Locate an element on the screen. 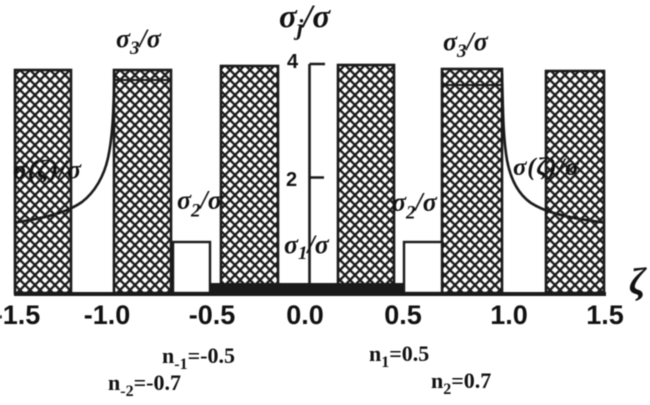 This screenshot has width=650, height=405. svg-text: n1=0.5 is located at coordinates (399, 356).